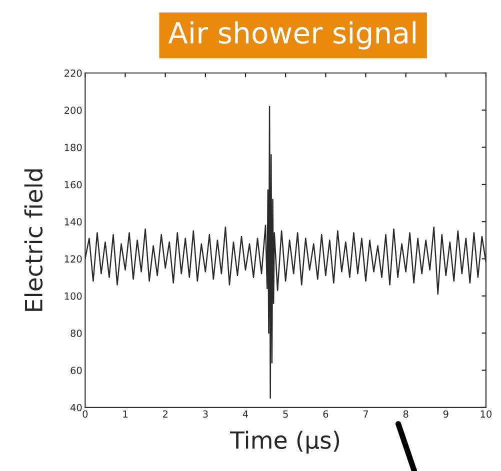 This screenshot has width=501, height=471. What do you see at coordinates (285, 442) in the screenshot?
I see `x-axis-title: Time (μs)` at bounding box center [285, 442].